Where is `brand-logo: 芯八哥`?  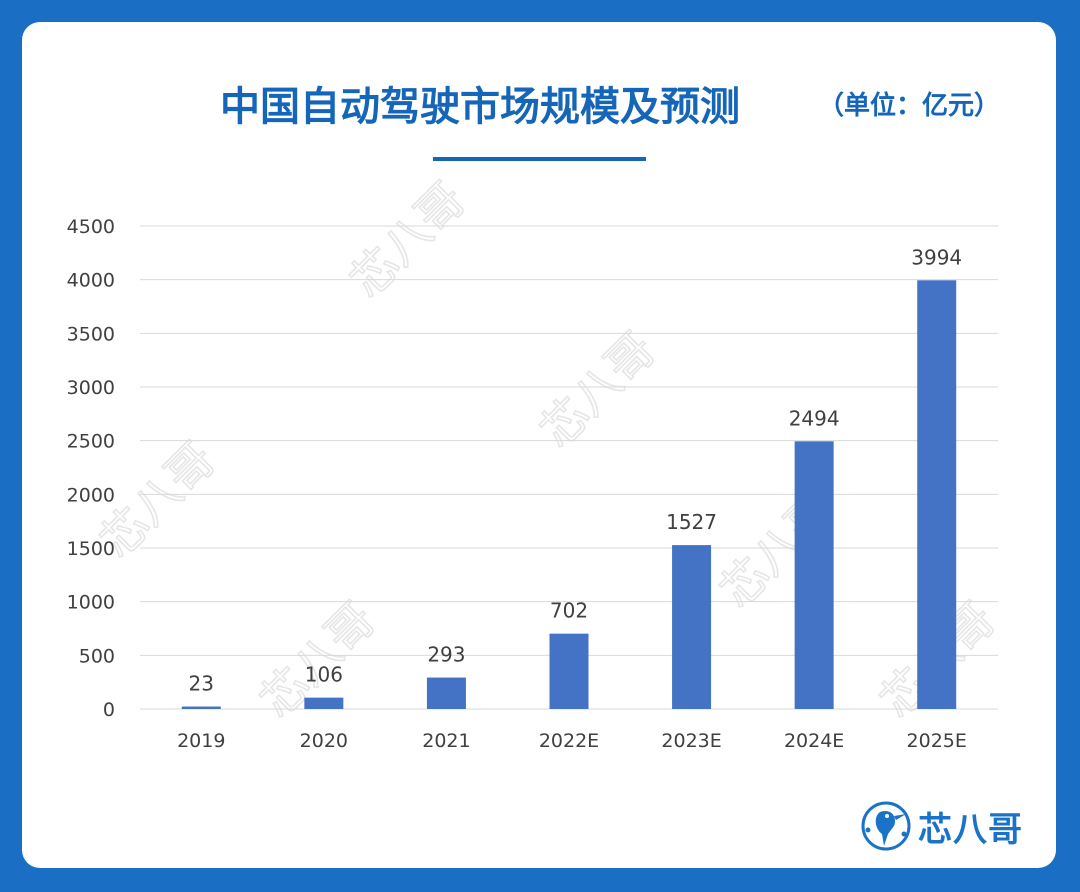 brand-logo: 芯八哥 is located at coordinates (941, 826).